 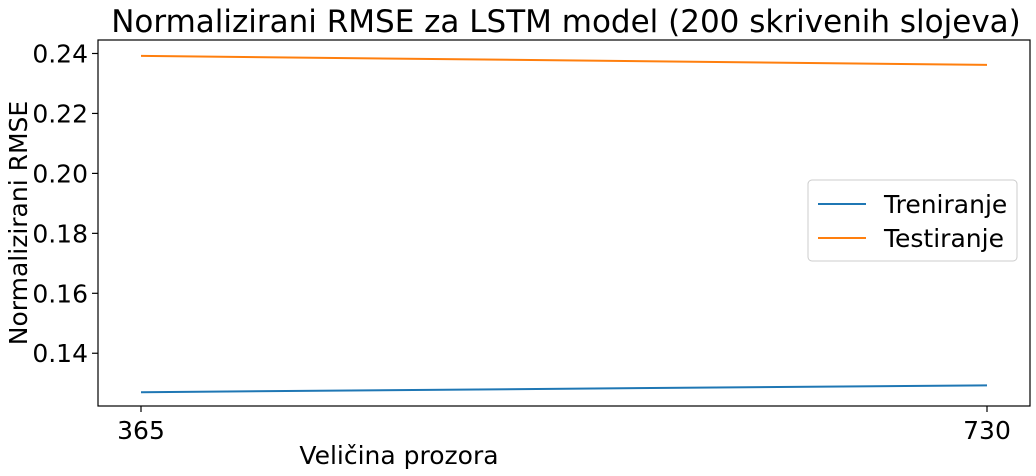 What do you see at coordinates (564, 389) in the screenshot?
I see `series-line-treniranje` at bounding box center [564, 389].